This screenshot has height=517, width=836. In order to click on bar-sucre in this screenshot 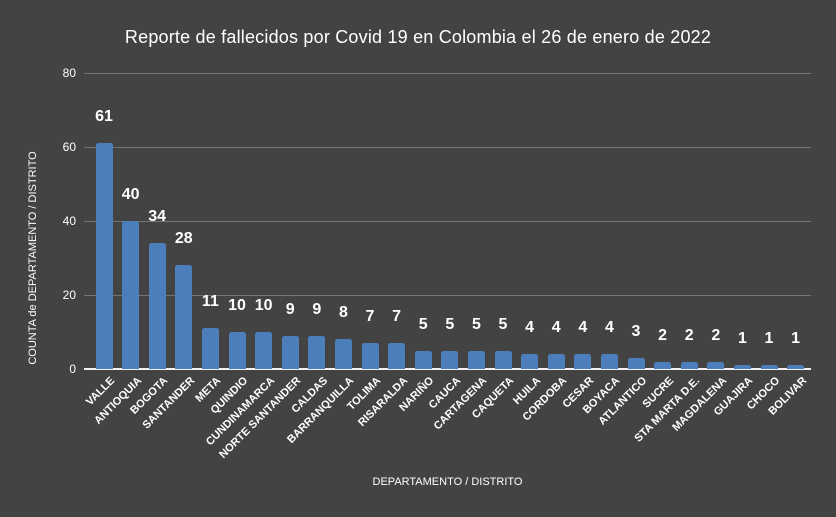, I will do `click(663, 365)`.